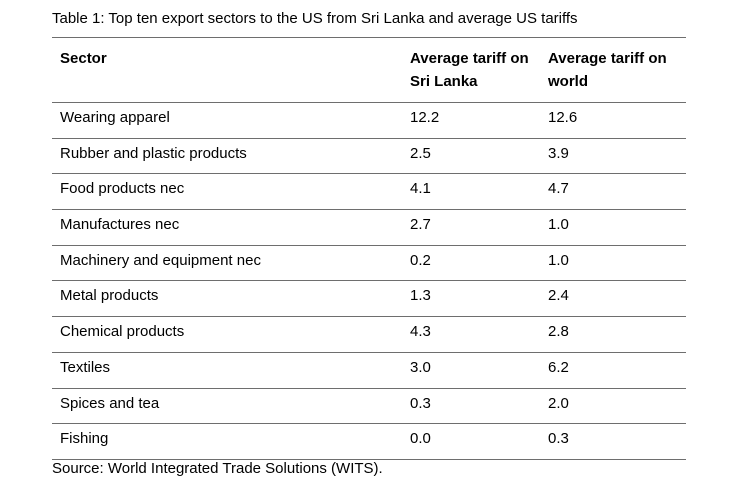  What do you see at coordinates (479, 120) in the screenshot?
I see `cell-sri-lanka: 12.2` at bounding box center [479, 120].